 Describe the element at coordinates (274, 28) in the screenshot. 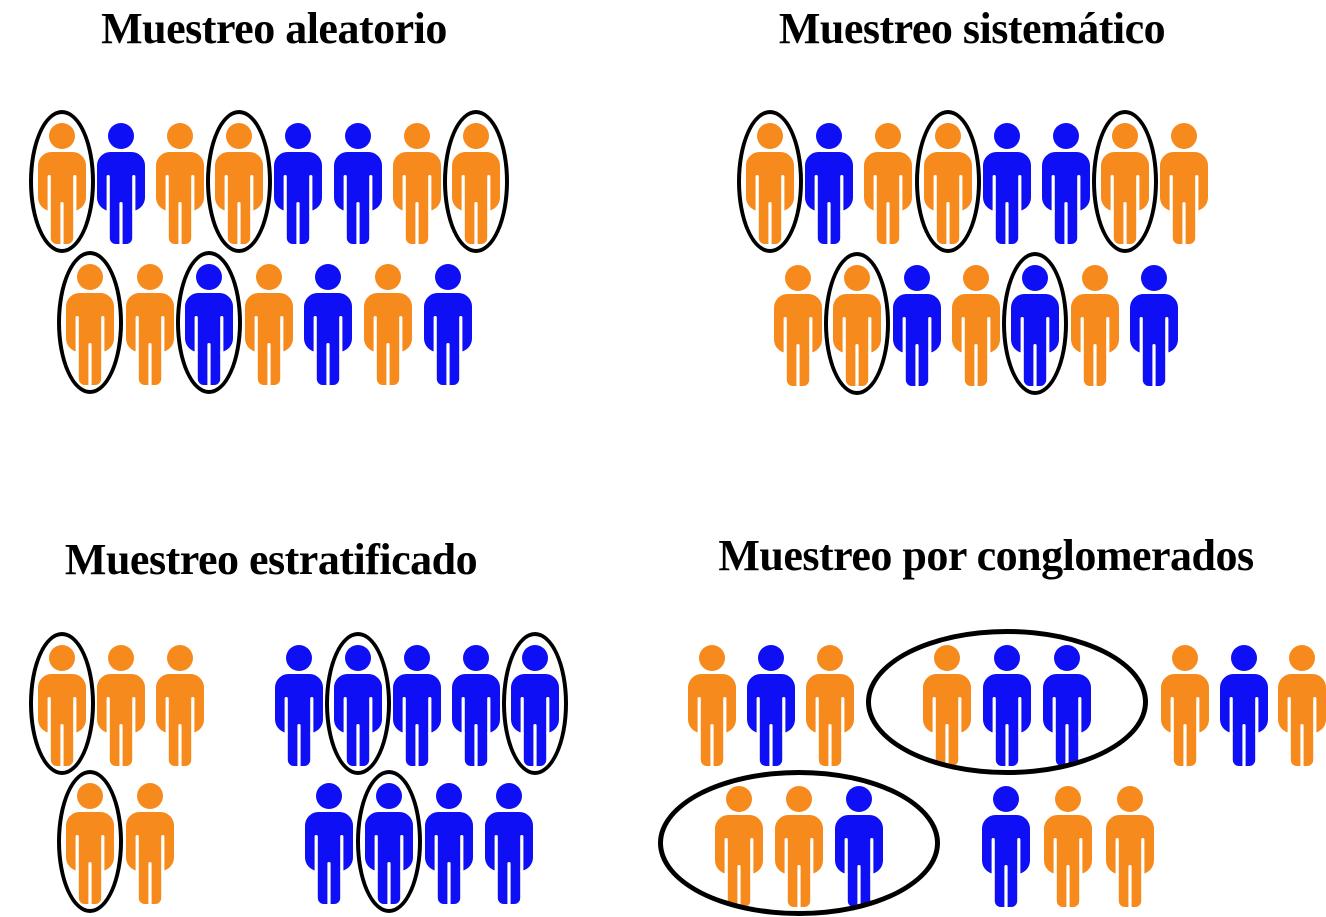

I see `panel-title-muestreo-aleatorio: Muestreo aleatorio` at that location.